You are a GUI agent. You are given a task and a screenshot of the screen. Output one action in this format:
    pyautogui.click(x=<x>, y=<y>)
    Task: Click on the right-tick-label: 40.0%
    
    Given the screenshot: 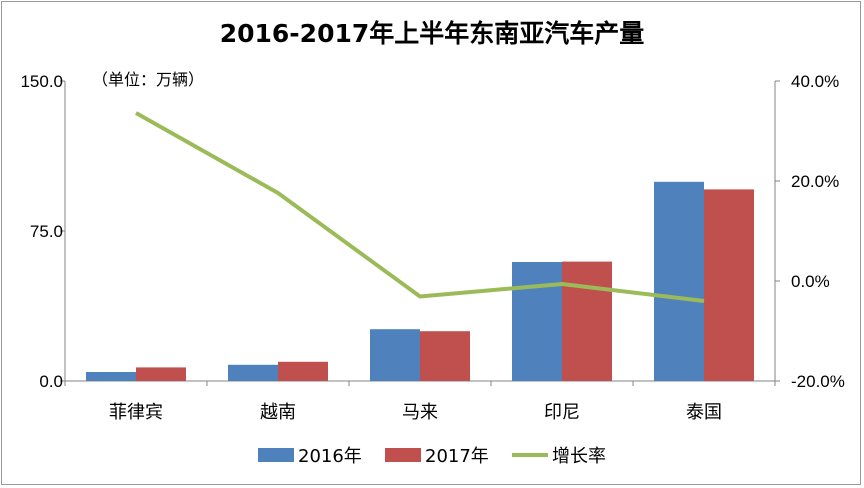 What is the action you would take?
    pyautogui.click(x=815, y=81)
    